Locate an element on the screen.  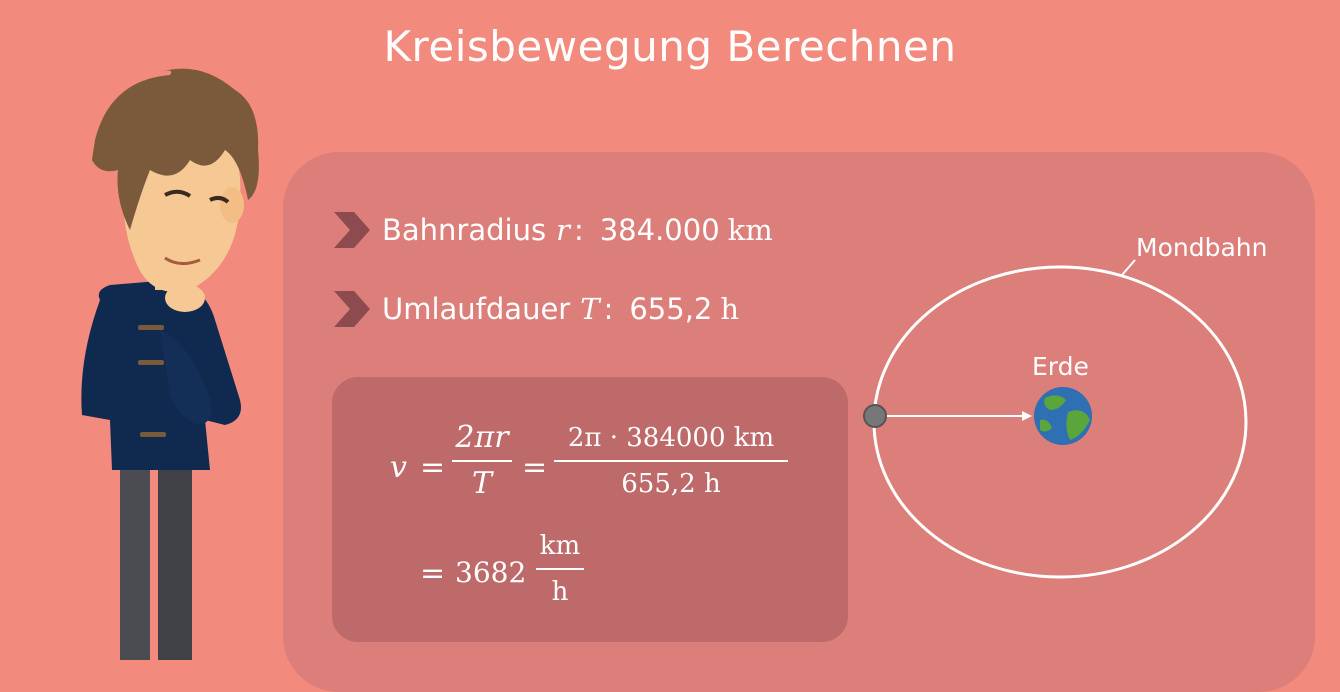
fraction-denominator: 655,2 h is located at coordinates (671, 484).